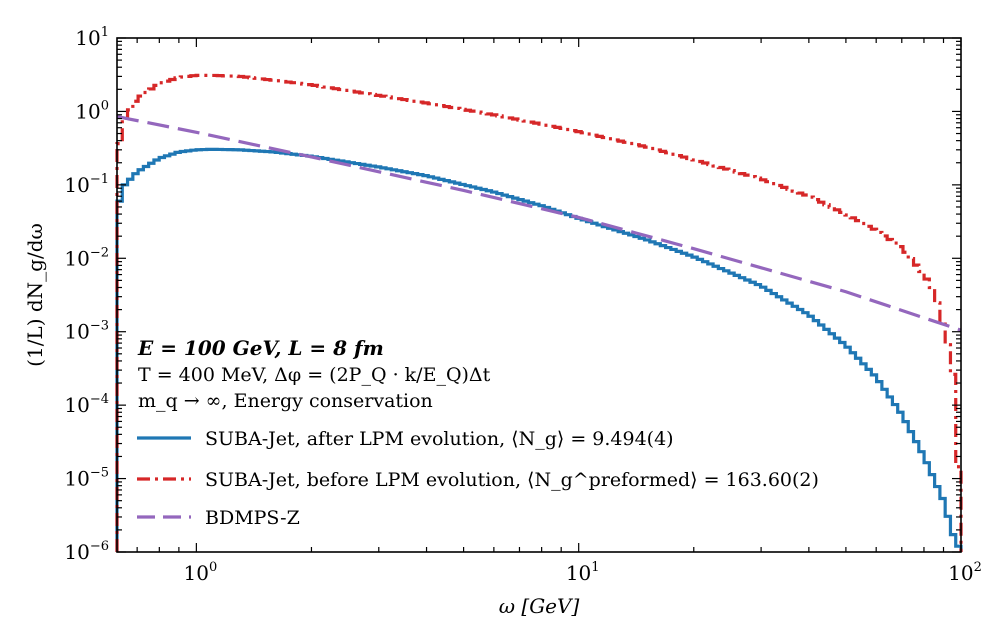  I want to click on x-tick-label: 101, so click(583, 572).